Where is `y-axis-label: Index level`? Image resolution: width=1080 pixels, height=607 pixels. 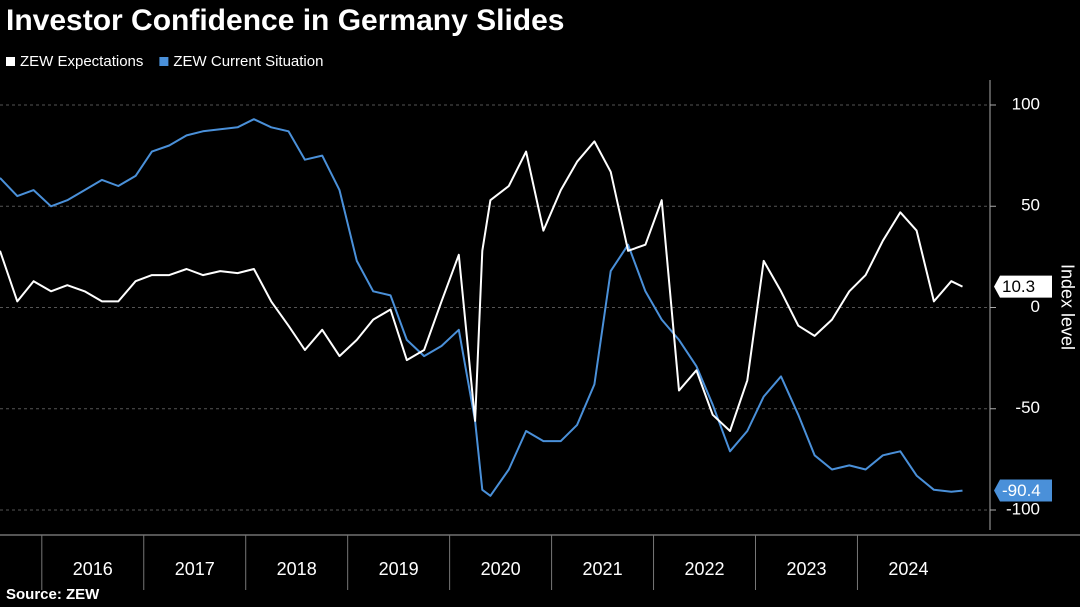 y-axis-label: Index level is located at coordinates (1067, 307).